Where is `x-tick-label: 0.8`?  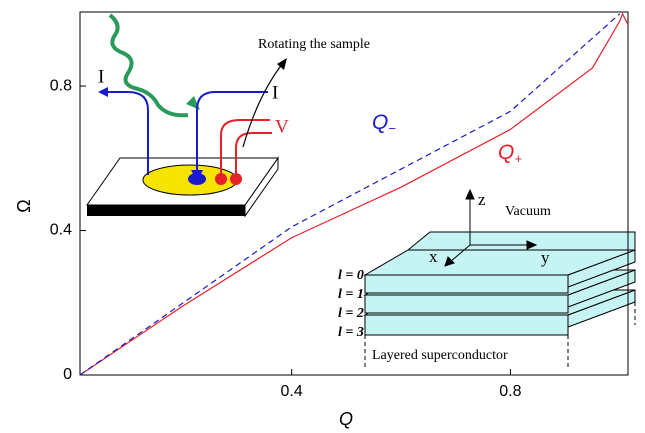 x-tick-label: 0.8 is located at coordinates (510, 391).